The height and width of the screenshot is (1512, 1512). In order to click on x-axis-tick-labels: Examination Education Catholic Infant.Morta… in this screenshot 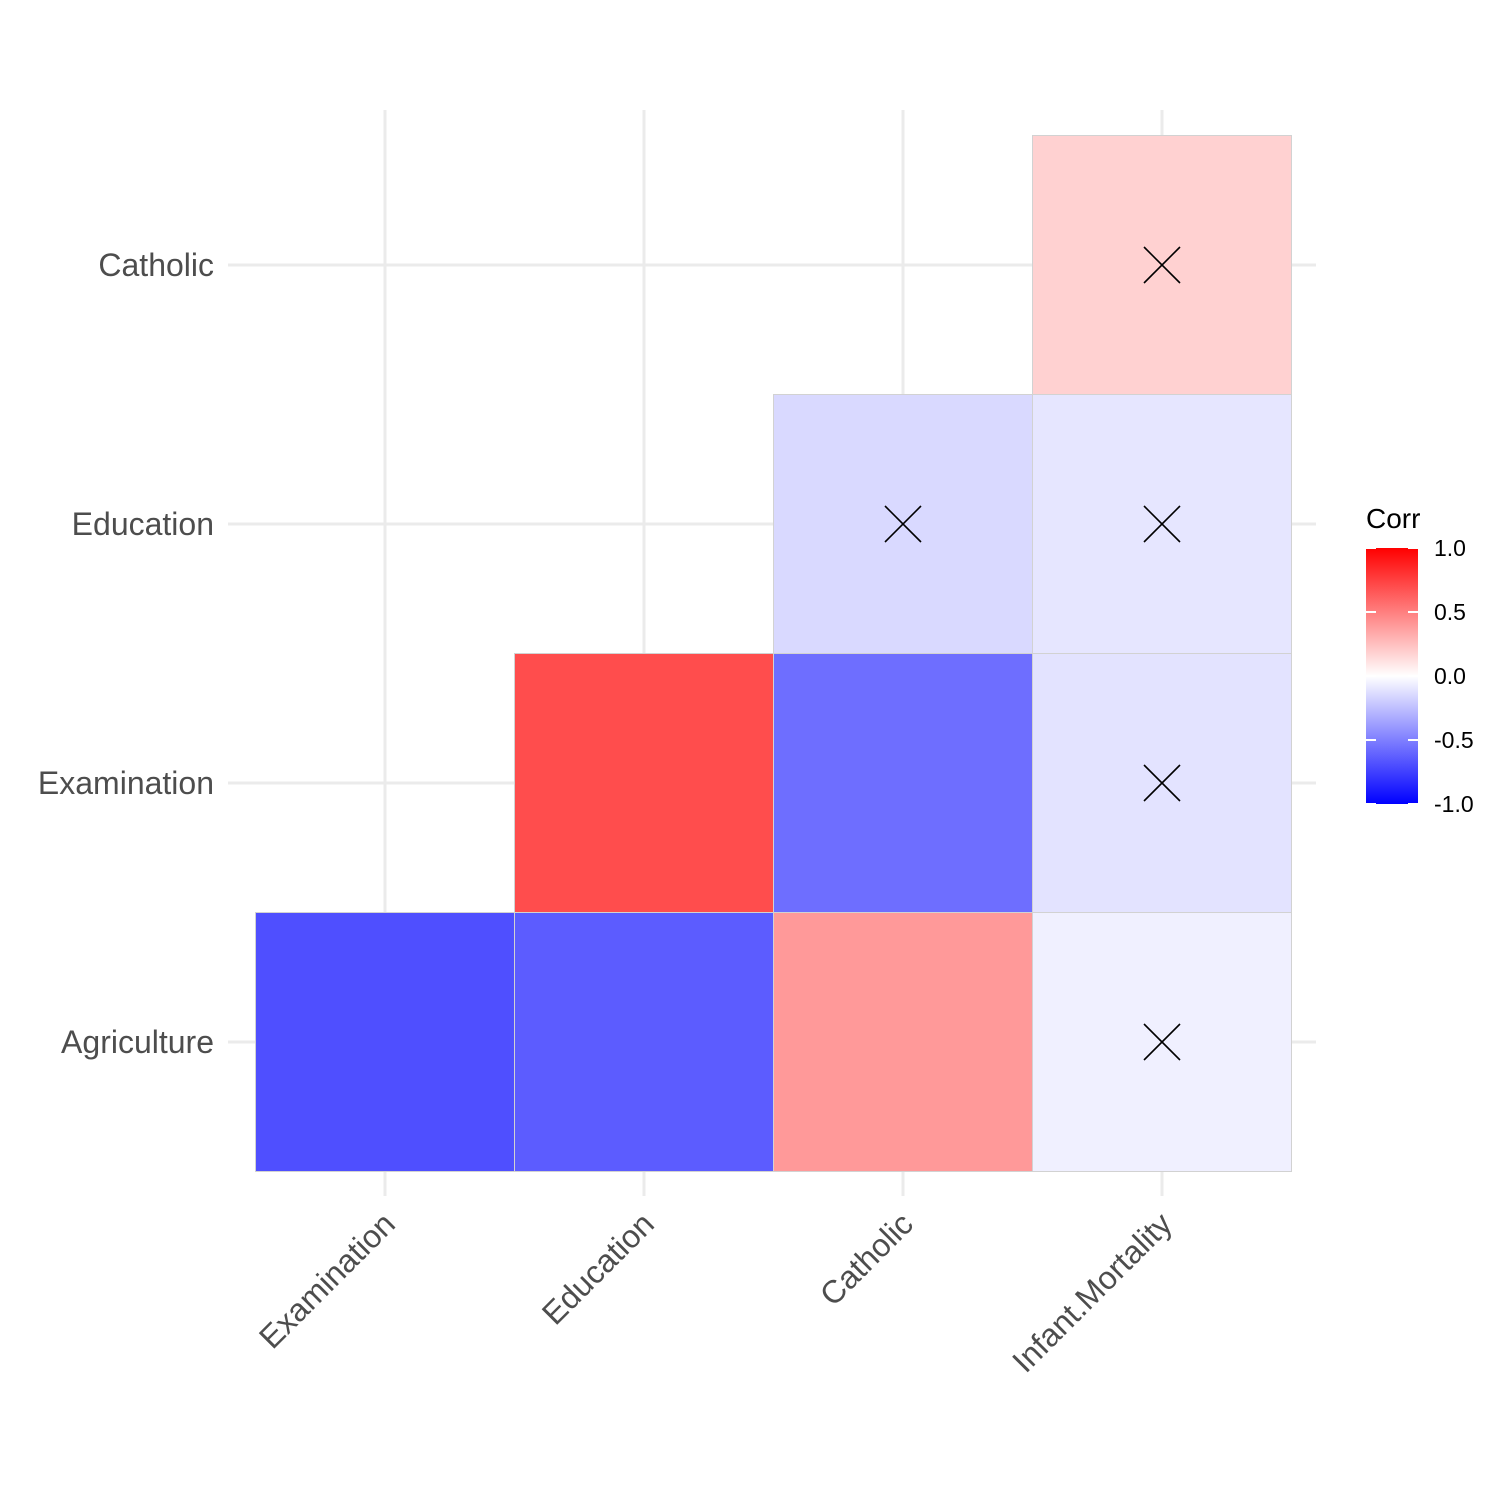, I will do `click(715, 1292)`.